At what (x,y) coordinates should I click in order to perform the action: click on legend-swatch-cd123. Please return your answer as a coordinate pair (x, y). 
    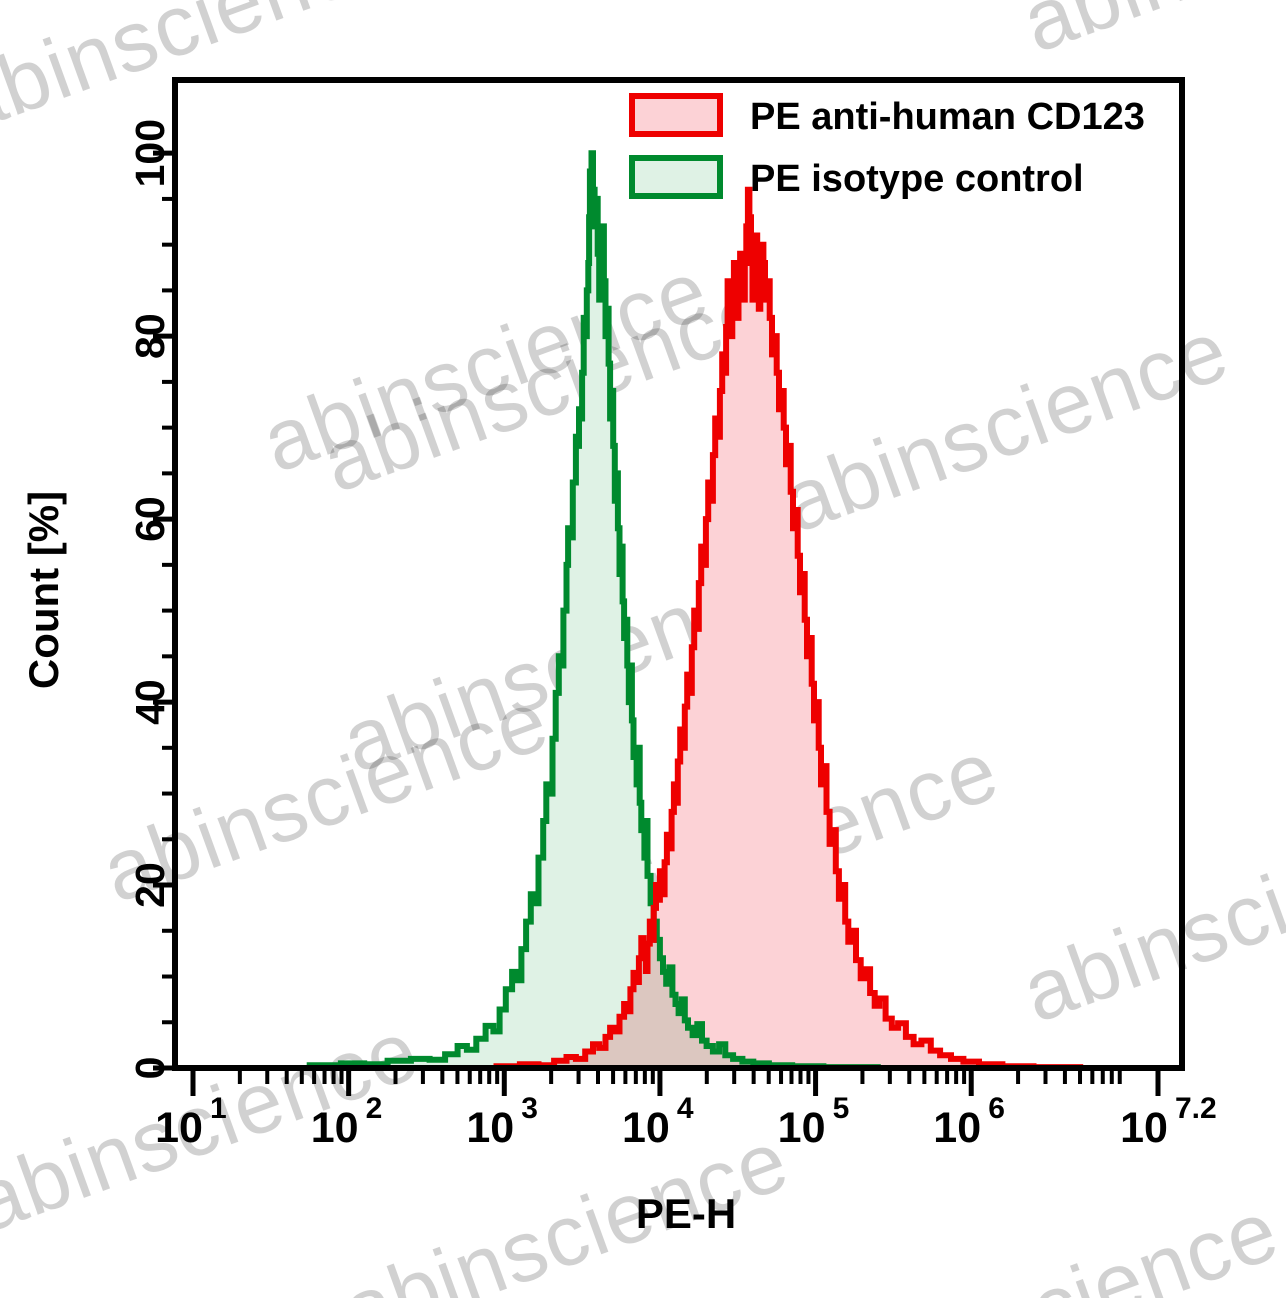
    Looking at the image, I should click on (676, 115).